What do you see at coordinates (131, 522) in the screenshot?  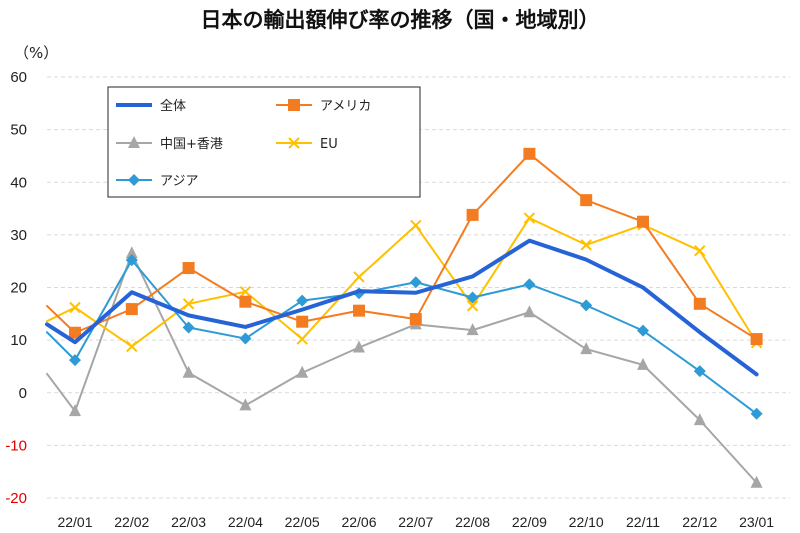 I see `x-tick-label: 22/02` at bounding box center [131, 522].